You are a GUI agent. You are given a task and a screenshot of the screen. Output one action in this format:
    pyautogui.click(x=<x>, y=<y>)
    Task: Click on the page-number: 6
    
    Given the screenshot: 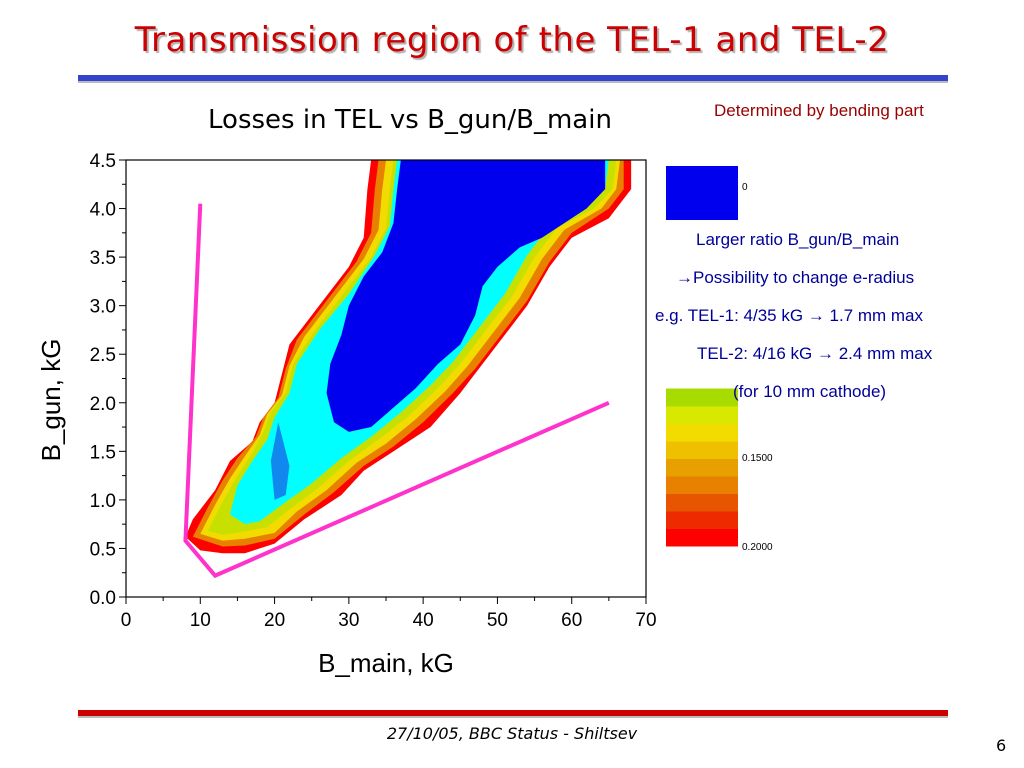 What is the action you would take?
    pyautogui.click(x=1001, y=745)
    